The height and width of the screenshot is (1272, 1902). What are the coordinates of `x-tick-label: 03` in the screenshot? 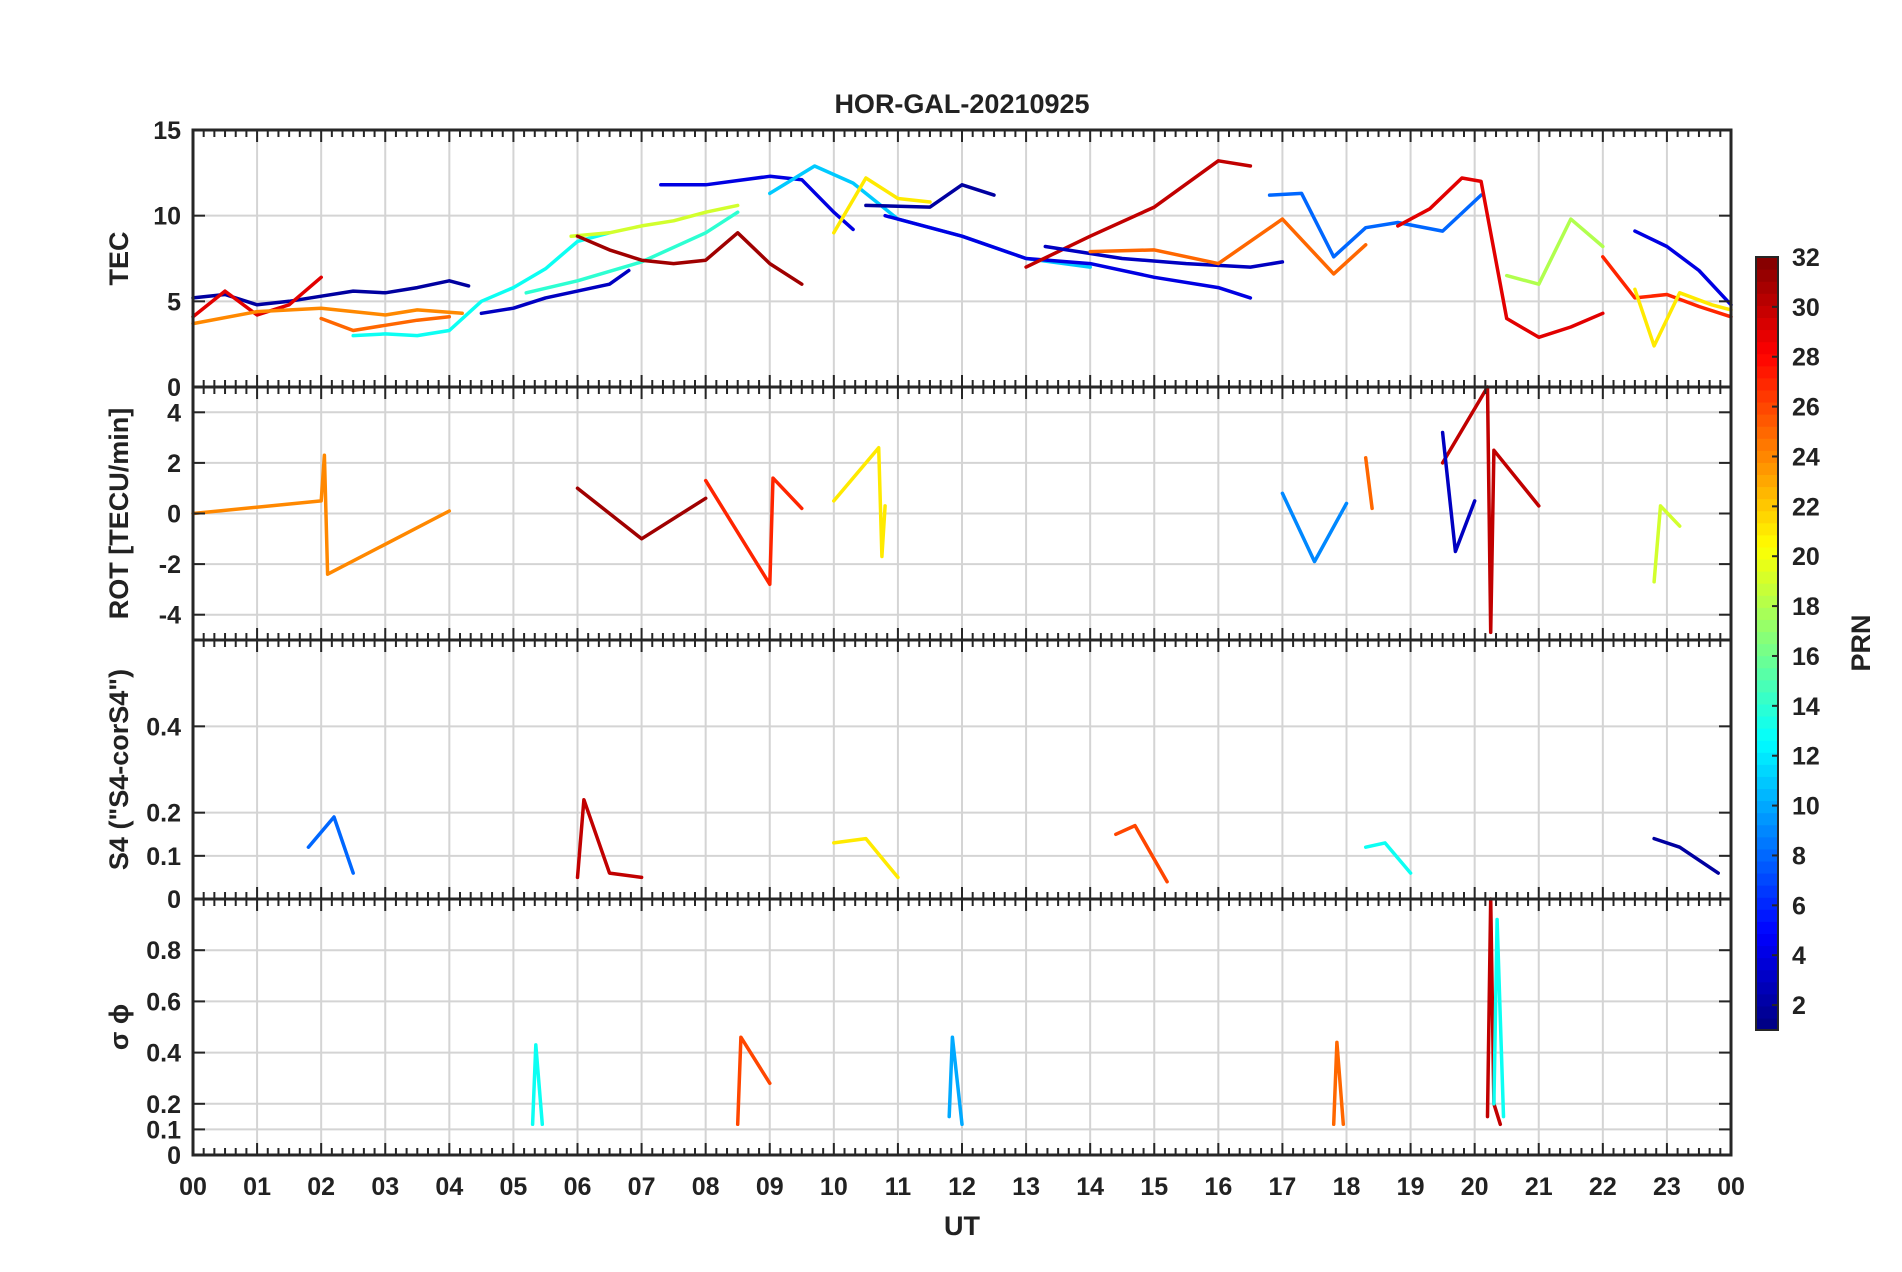 It's located at (385, 1187).